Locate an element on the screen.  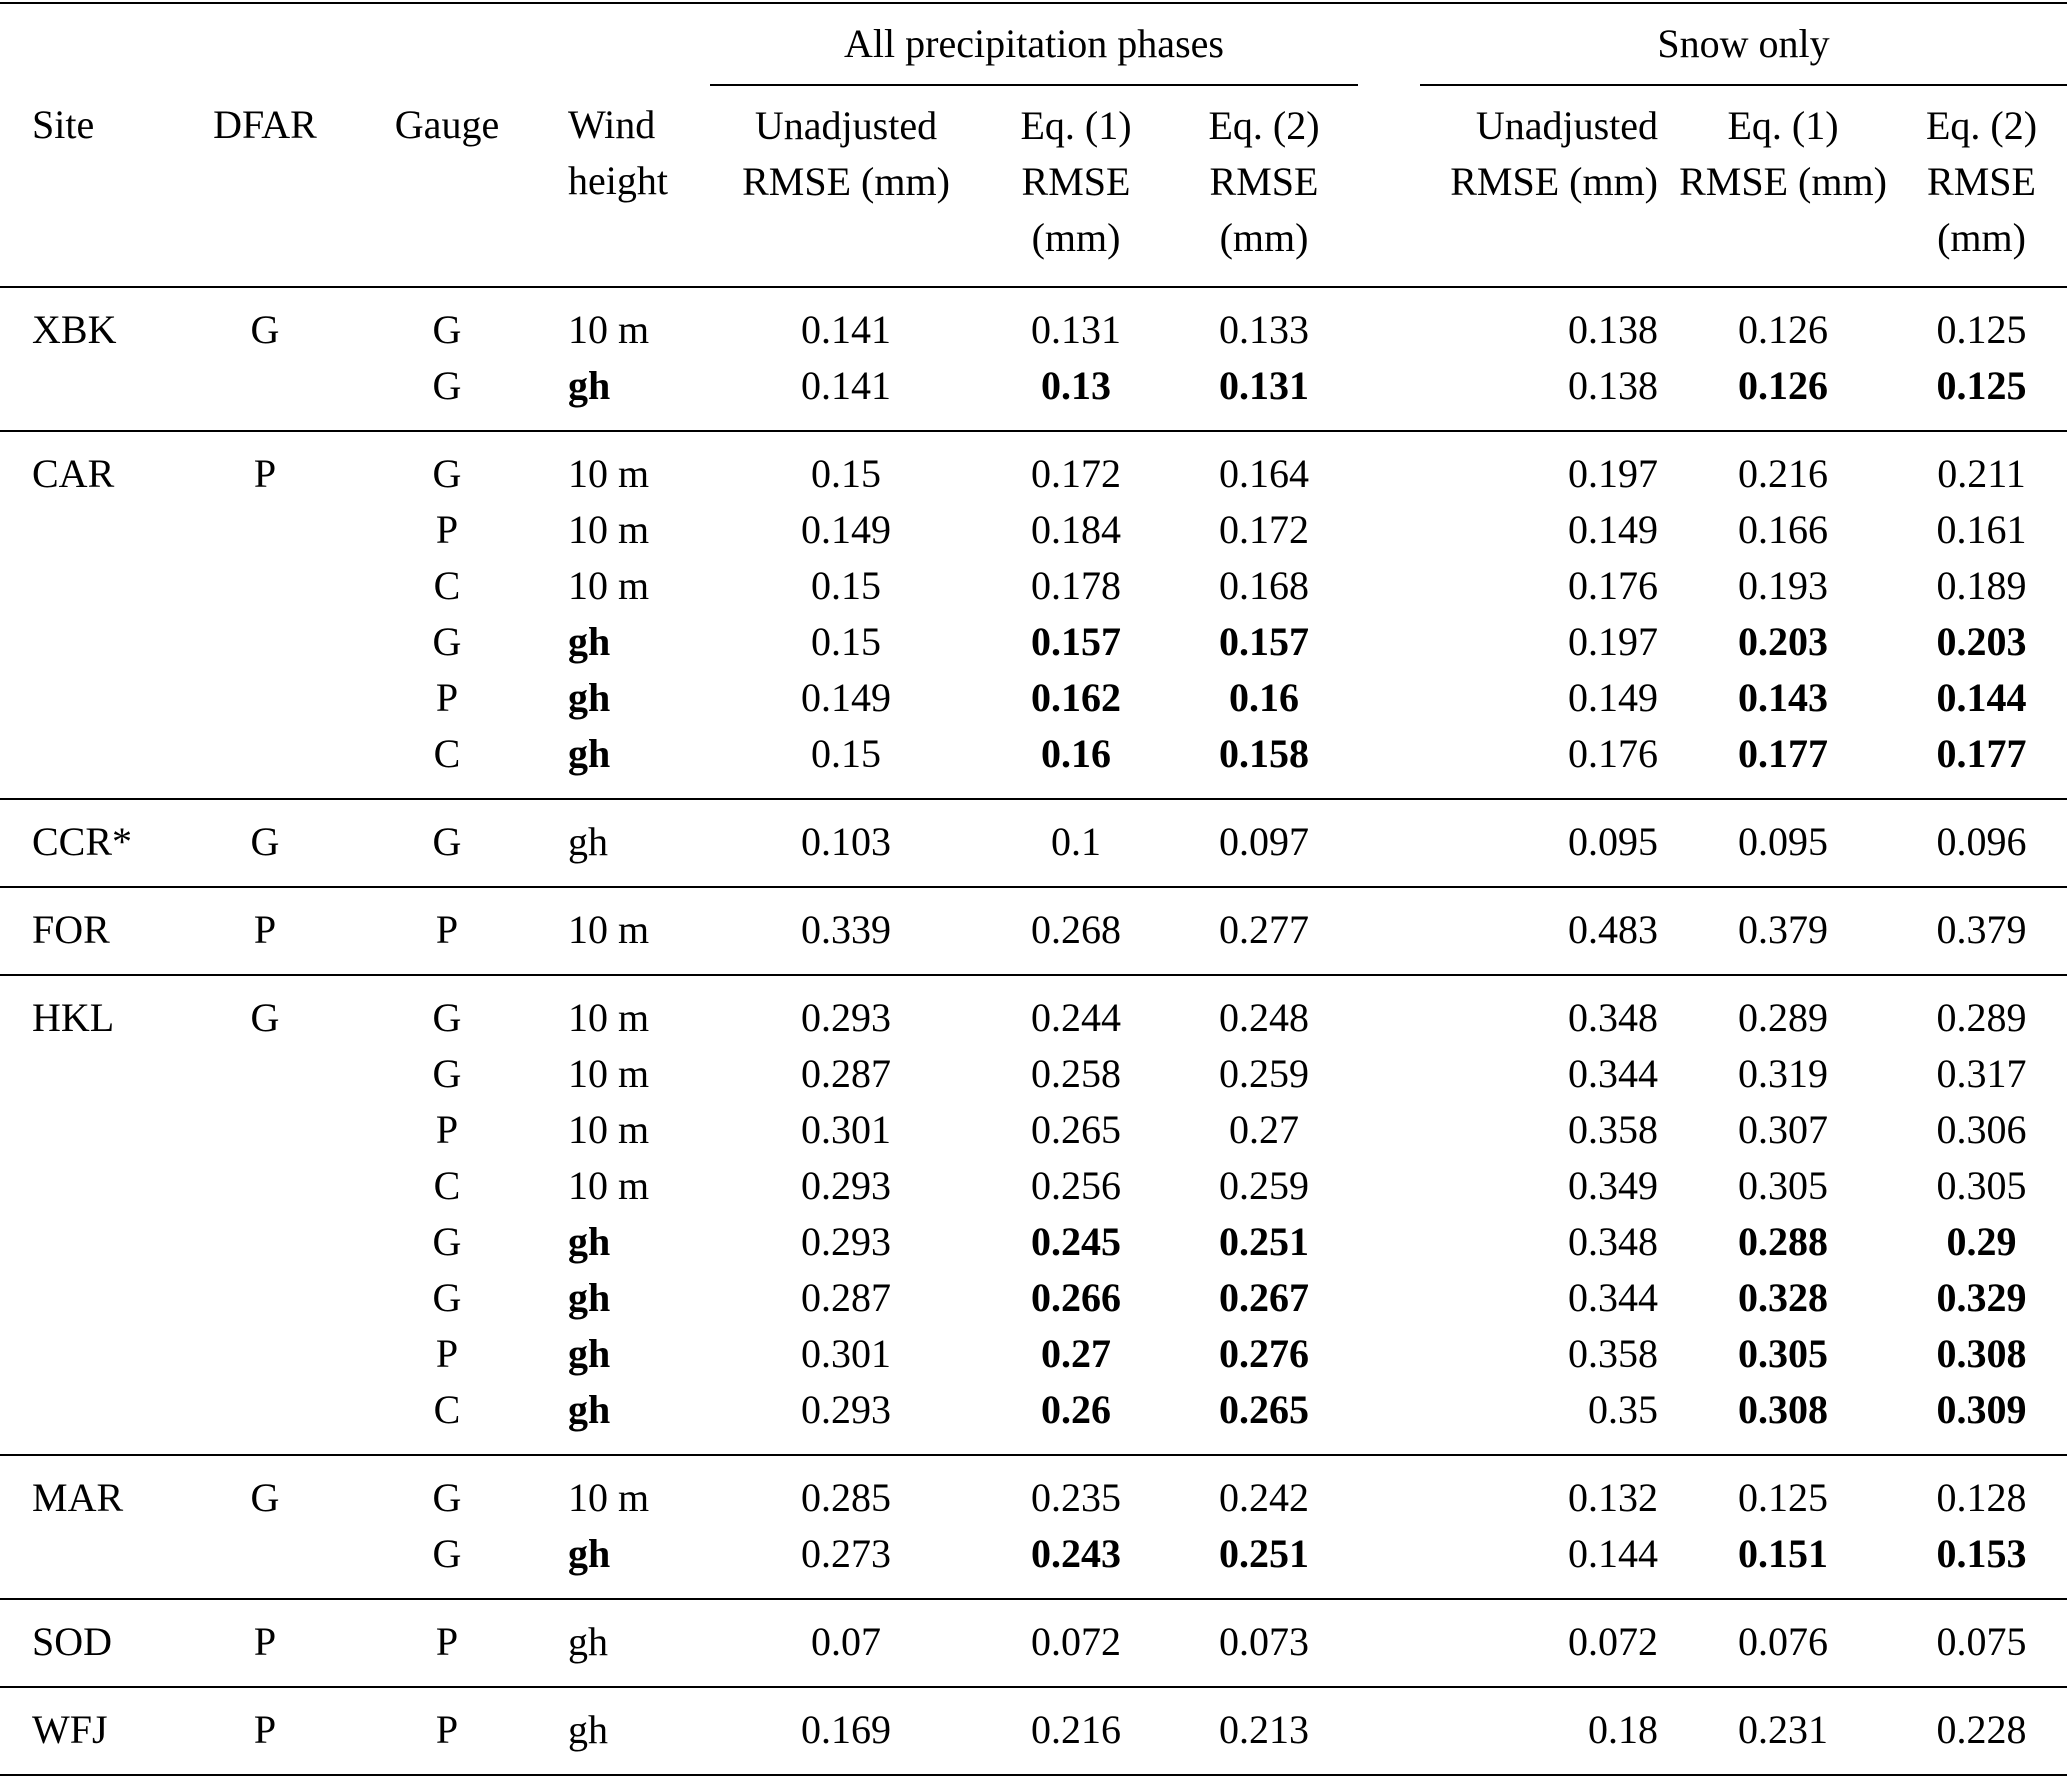
all-eq2-cell: 0.131 is located at coordinates (1264, 394).